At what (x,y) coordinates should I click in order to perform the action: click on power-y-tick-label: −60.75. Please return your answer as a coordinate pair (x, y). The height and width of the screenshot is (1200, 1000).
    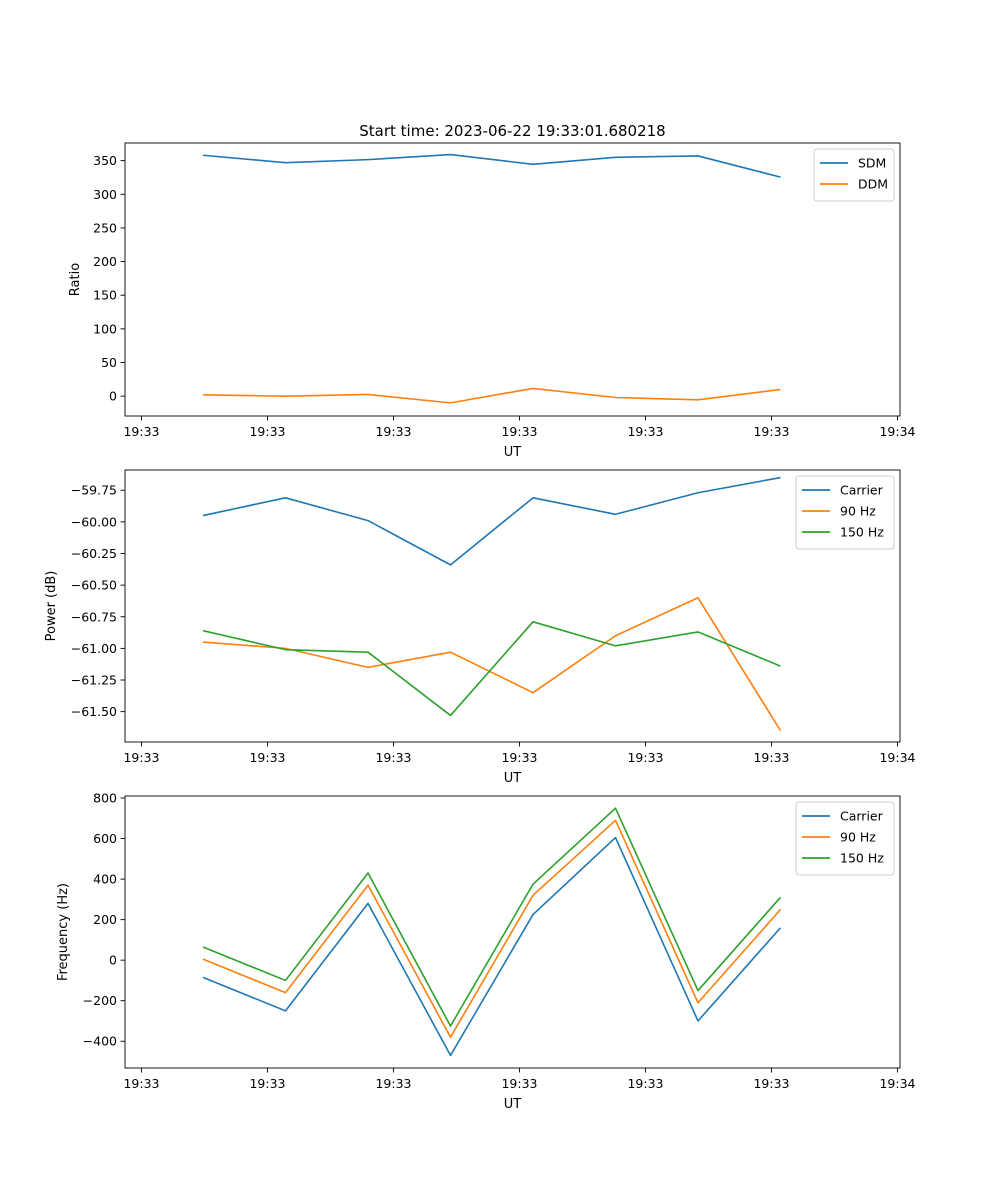
    Looking at the image, I should click on (94, 616).